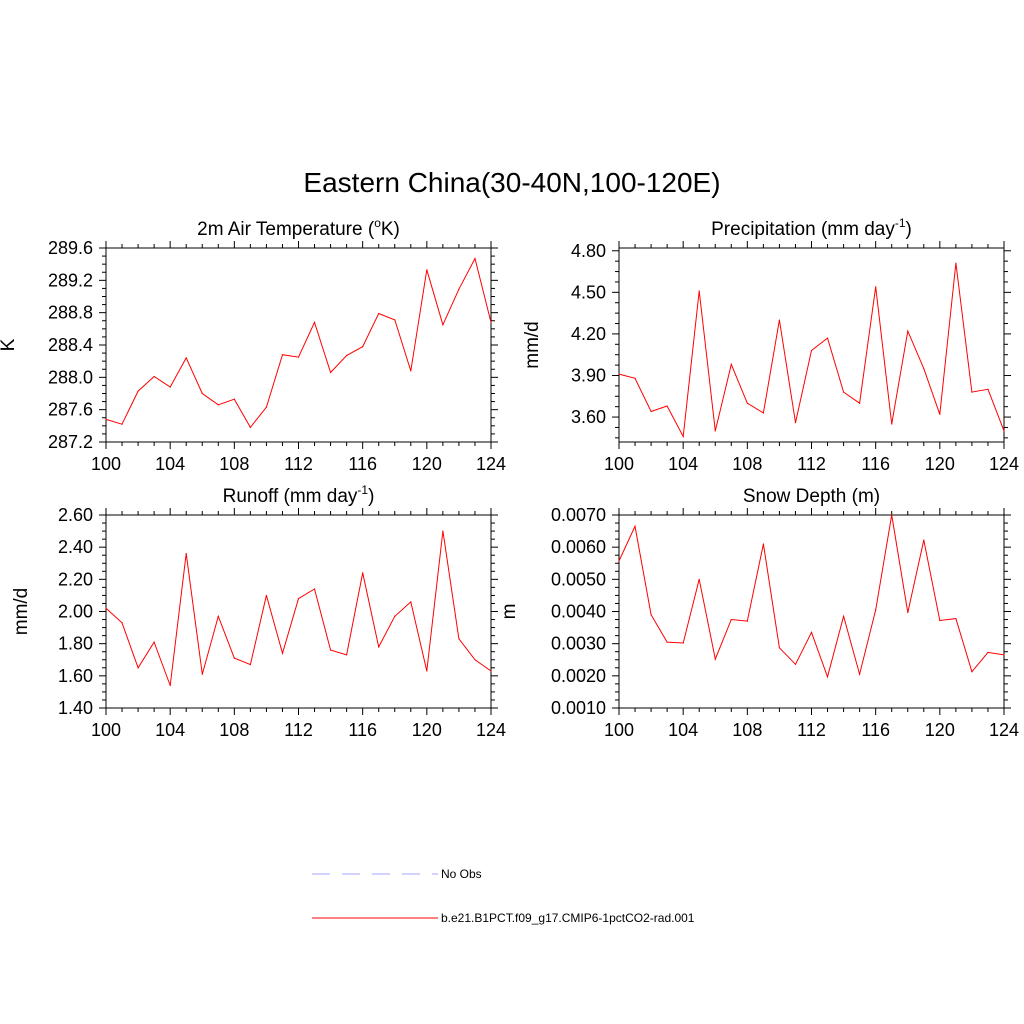 Image resolution: width=1024 pixels, height=1024 pixels. Describe the element at coordinates (70, 313) in the screenshot. I see `y-tick-label: 288.8` at that location.